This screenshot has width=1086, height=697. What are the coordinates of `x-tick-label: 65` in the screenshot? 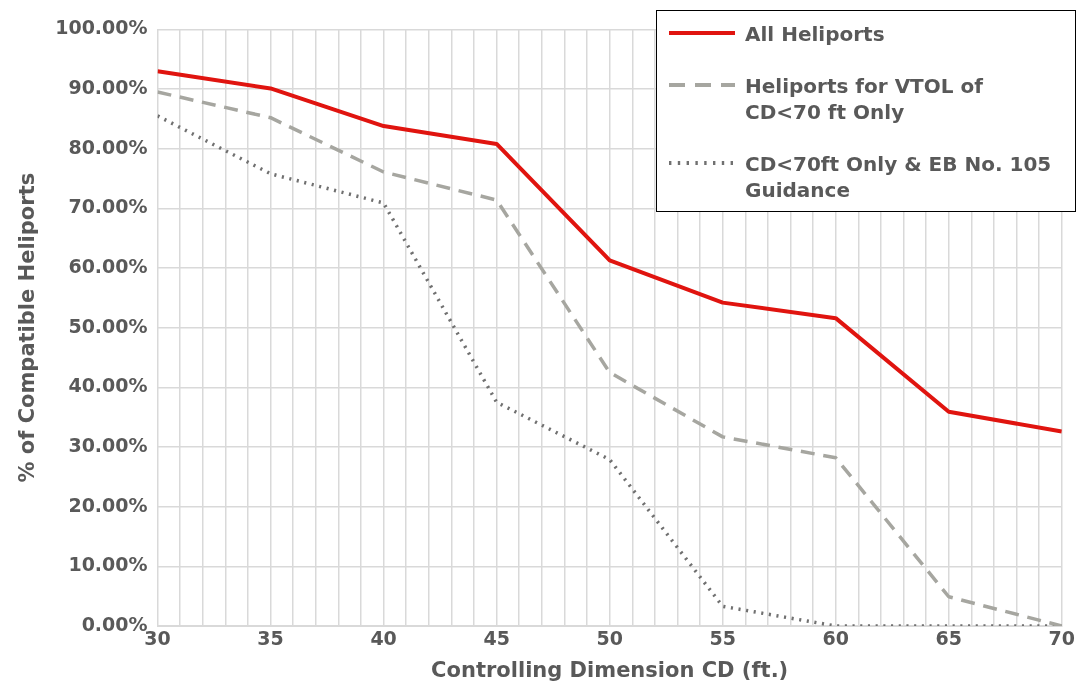 It's located at (948, 638).